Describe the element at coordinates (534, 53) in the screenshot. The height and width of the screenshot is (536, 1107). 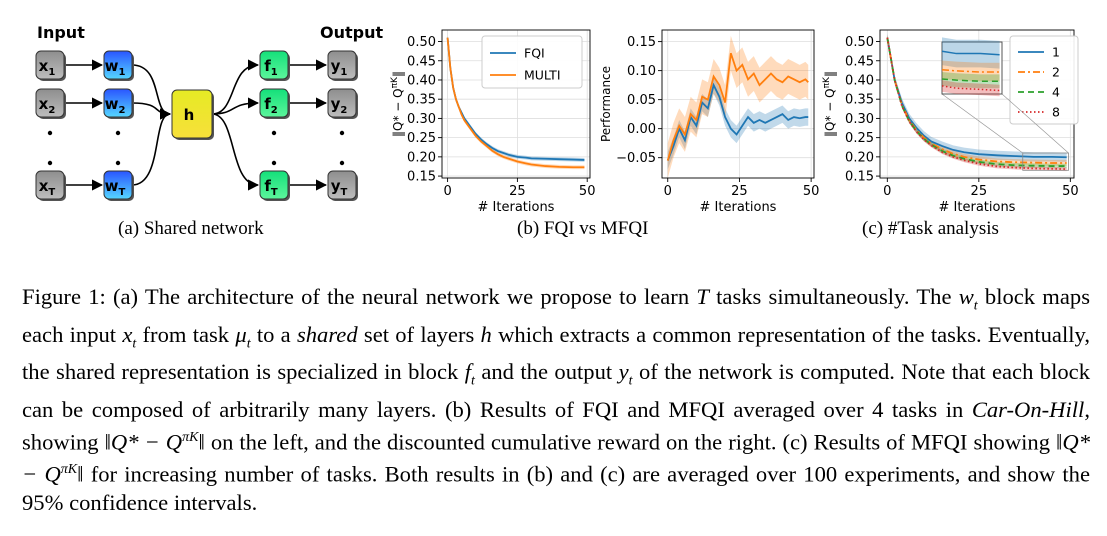
I see `legend-label-FQI: FQI` at that location.